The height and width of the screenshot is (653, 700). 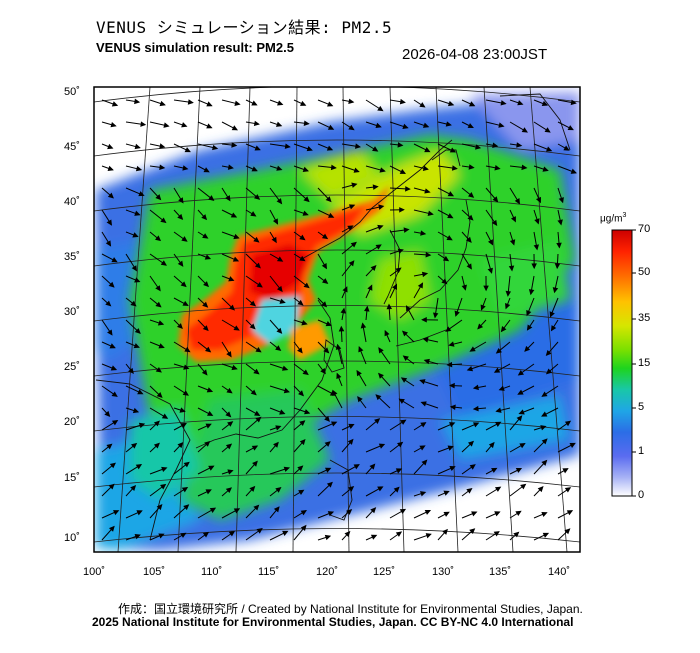 I want to click on colorbar-tick-marks, so click(x=634, y=363).